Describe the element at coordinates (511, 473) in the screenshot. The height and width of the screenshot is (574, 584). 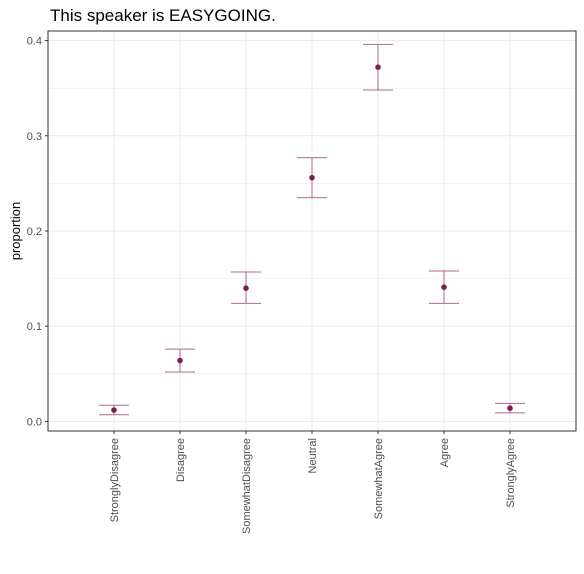
I see `x-tick-label: StronglyAgree` at that location.